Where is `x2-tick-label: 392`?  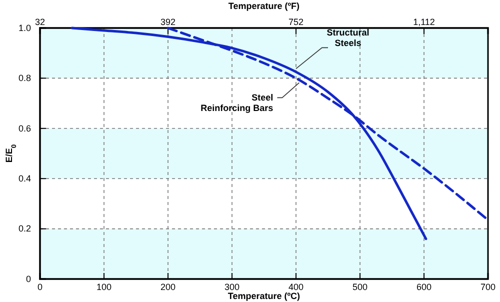 x2-tick-label: 392 is located at coordinates (168, 22).